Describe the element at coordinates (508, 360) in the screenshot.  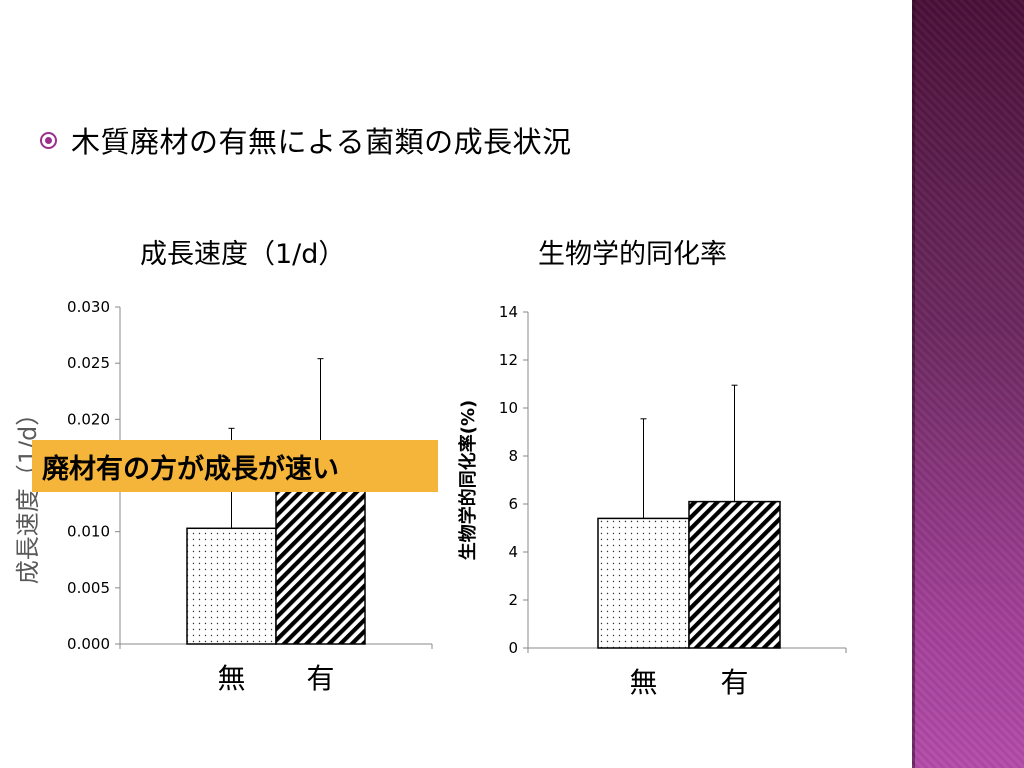
I see `y-tick-label: 12` at that location.